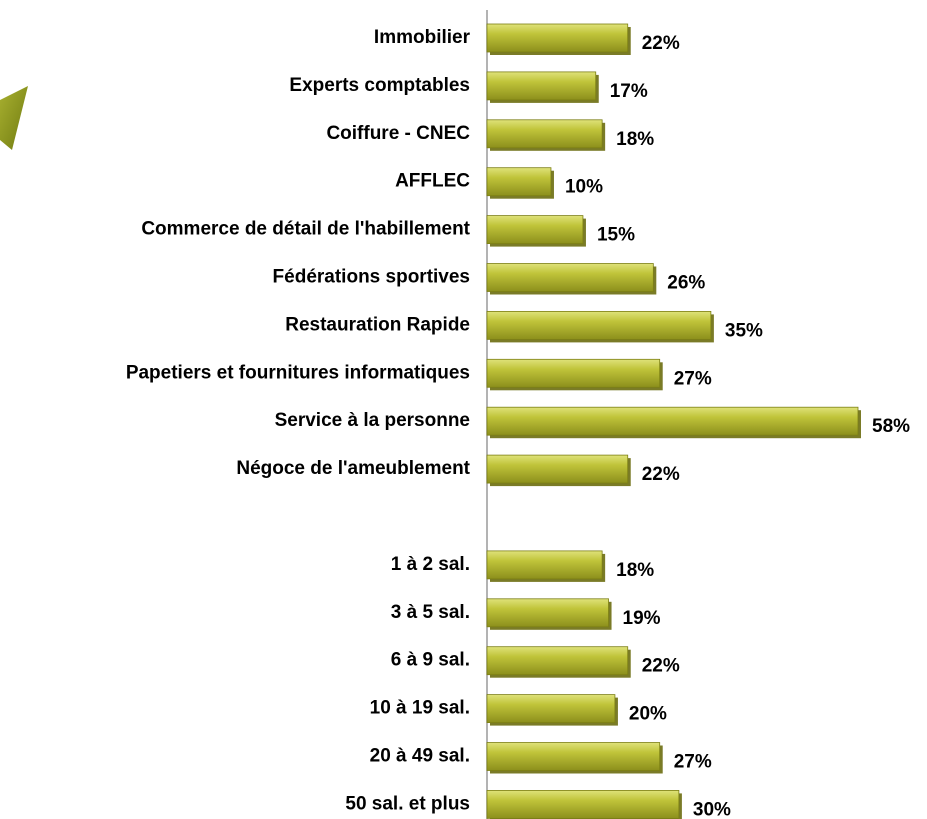  I want to click on category-label: Fédérations sportives, so click(371, 277).